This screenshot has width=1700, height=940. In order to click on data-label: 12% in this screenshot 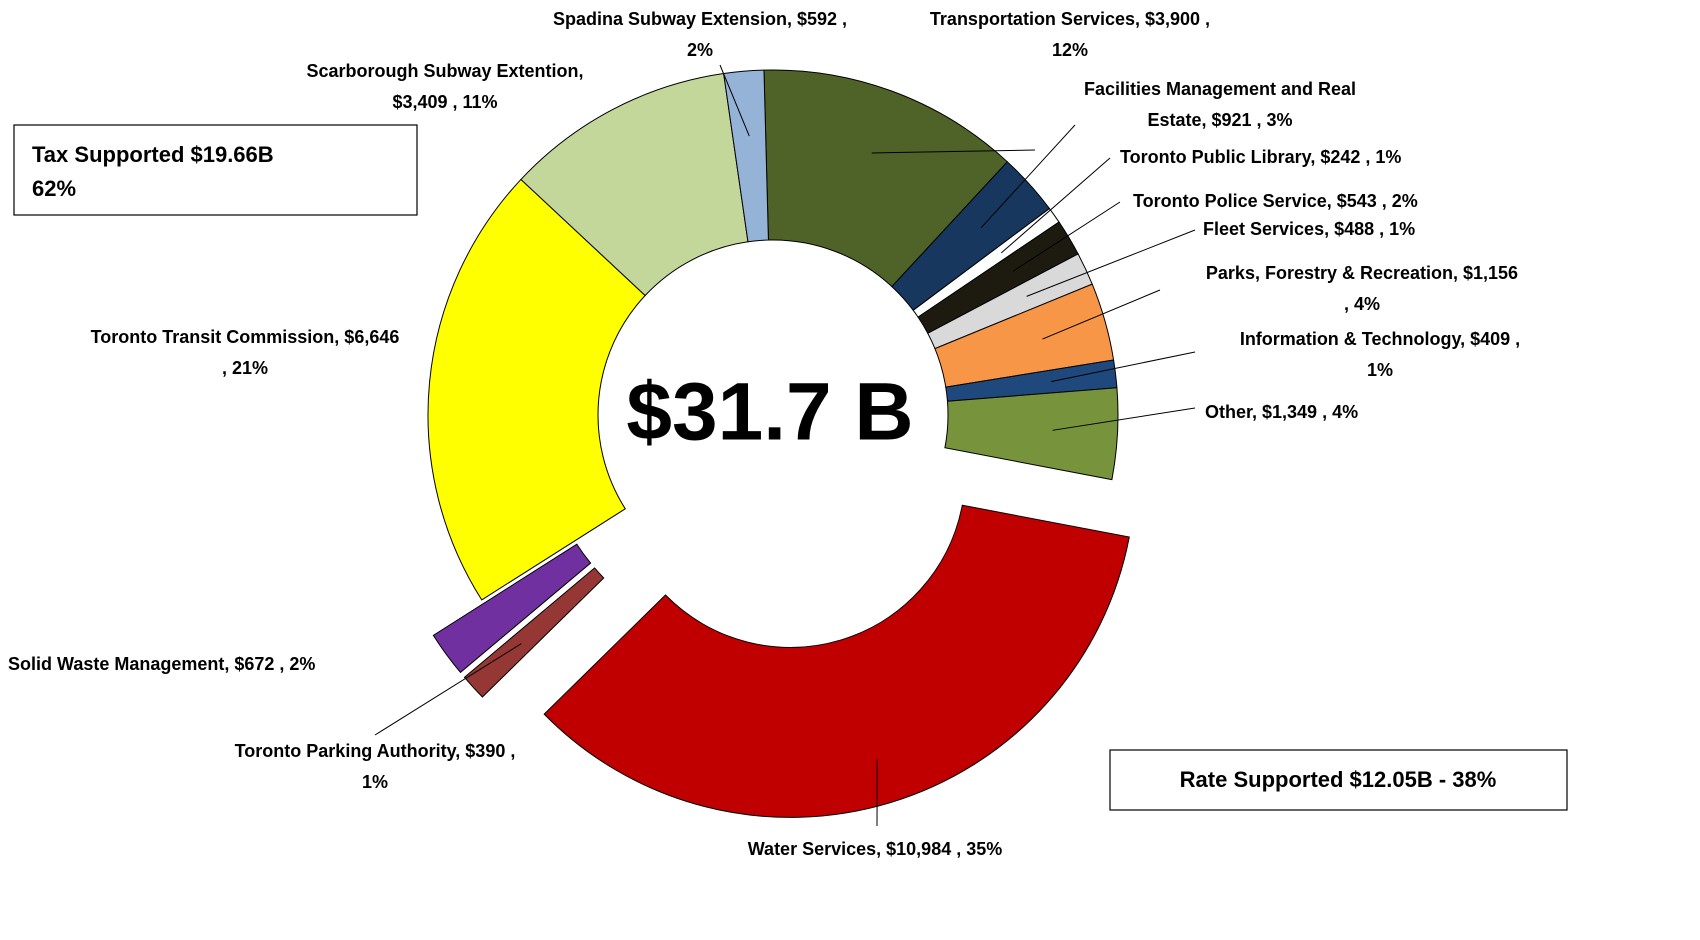, I will do `click(1070, 50)`.